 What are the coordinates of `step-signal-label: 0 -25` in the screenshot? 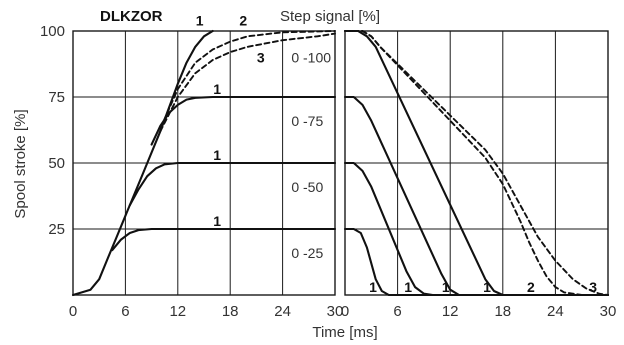 It's located at (307, 253).